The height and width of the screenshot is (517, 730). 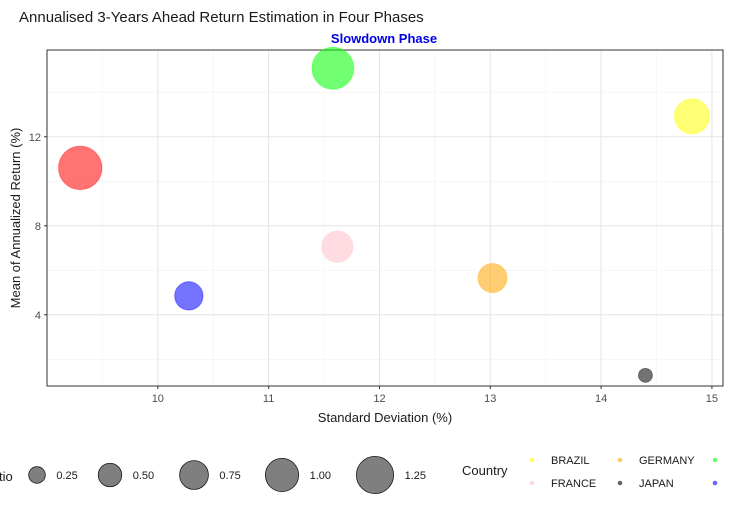 I want to click on size-legend-title: tio, so click(x=6, y=476).